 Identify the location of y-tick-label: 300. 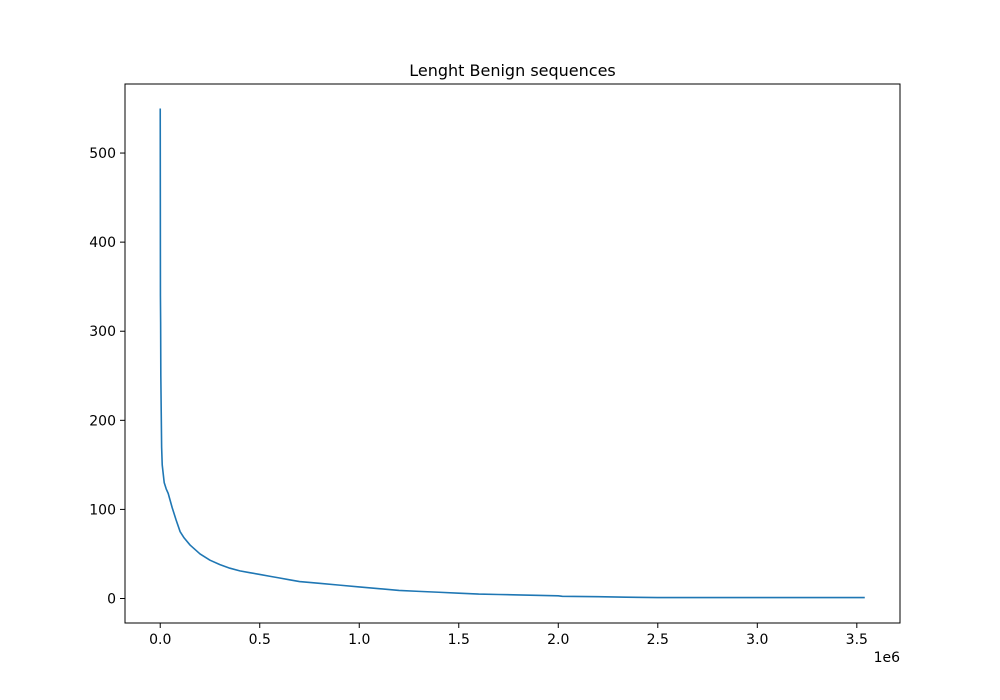
(102, 332).